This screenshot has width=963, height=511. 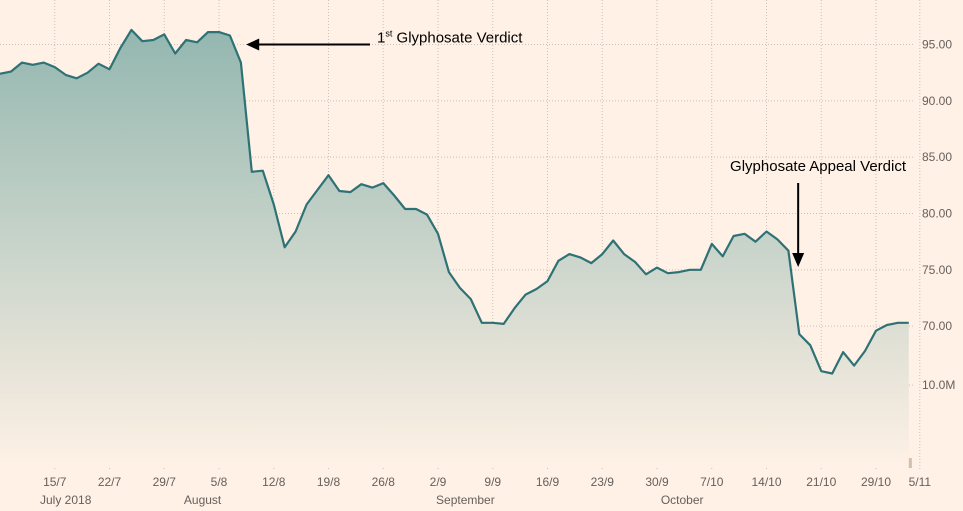 I want to click on x-tick-label: 2/9, so click(x=438, y=482).